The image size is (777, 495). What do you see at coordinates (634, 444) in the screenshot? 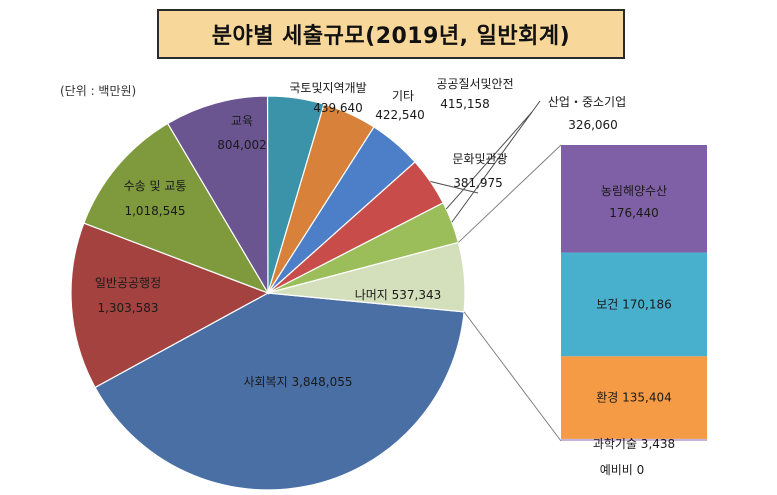
I see `breakdown-label-3: 과학기술 3,438` at bounding box center [634, 444].